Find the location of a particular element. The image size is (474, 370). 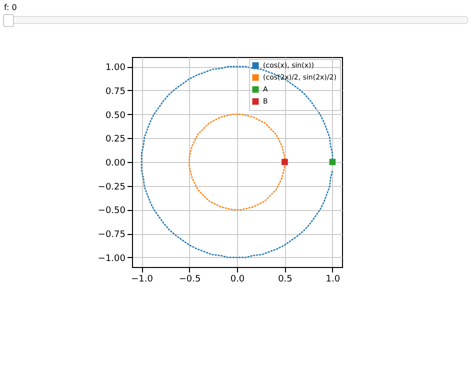

x-tick-label: 0.5 is located at coordinates (285, 279).